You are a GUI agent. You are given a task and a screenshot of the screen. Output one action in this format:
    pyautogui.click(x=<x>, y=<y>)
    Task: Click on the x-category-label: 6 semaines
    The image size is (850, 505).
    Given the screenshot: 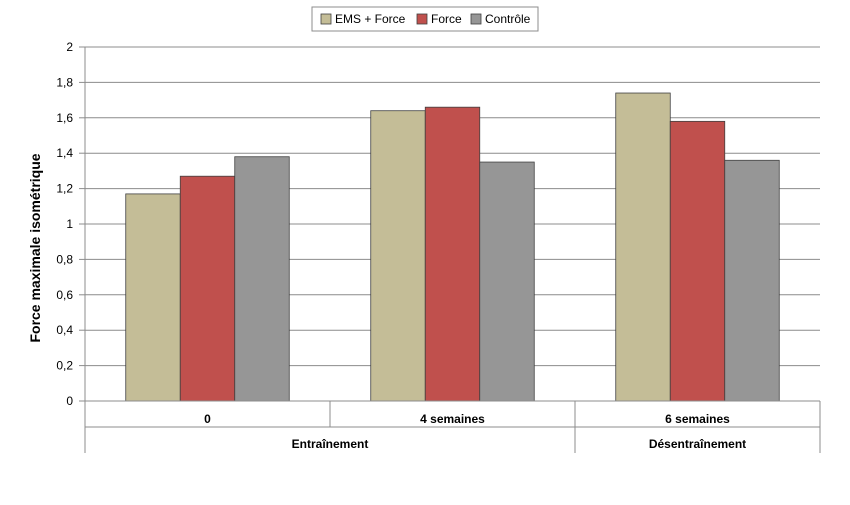 What is the action you would take?
    pyautogui.click(x=697, y=419)
    